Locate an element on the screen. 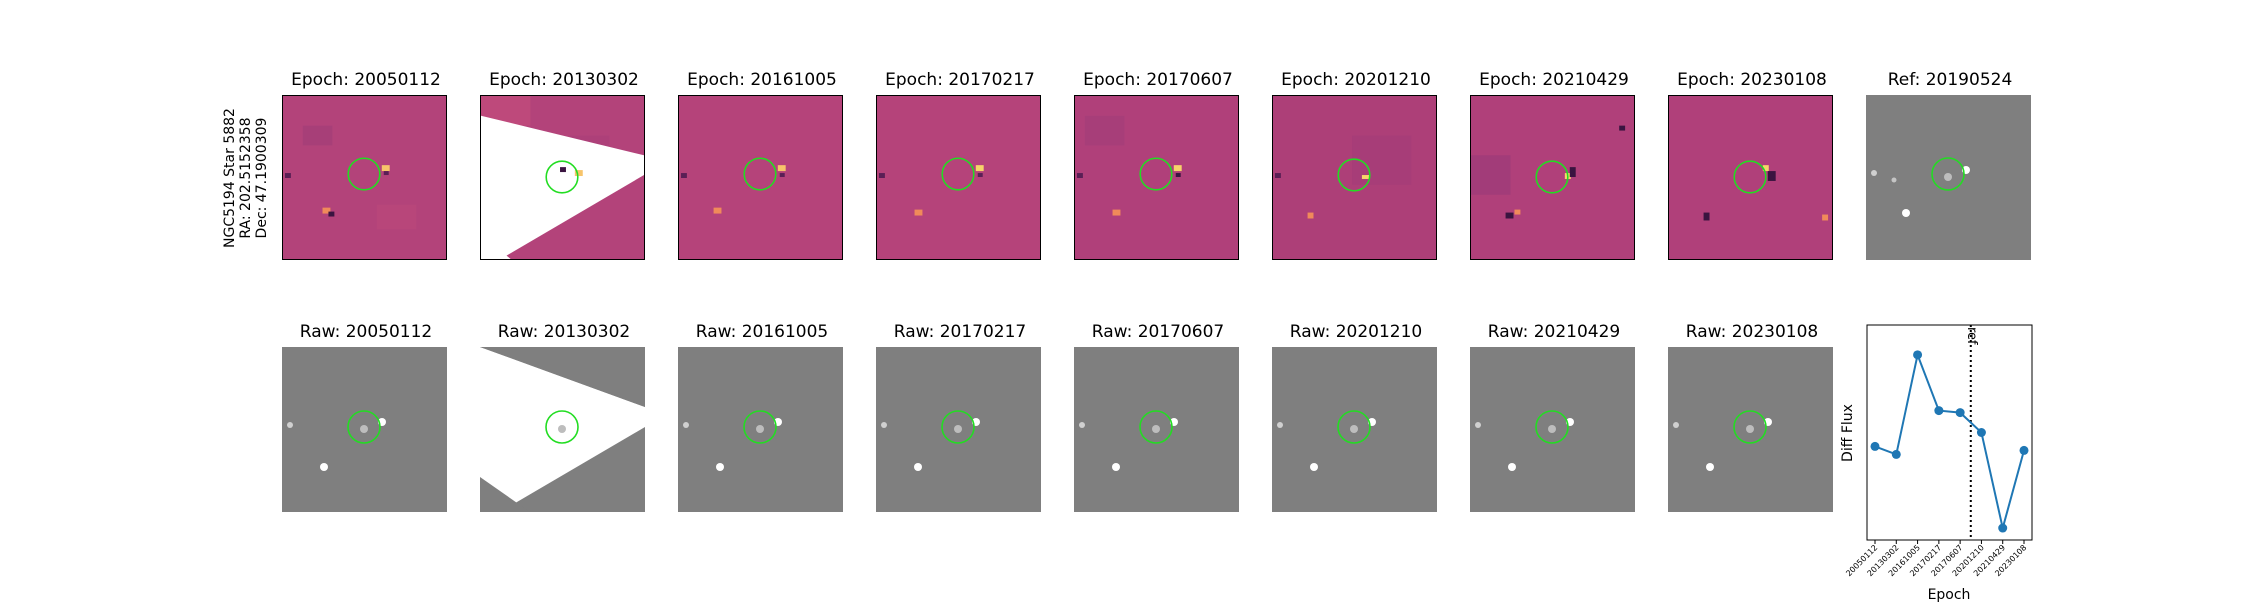  raw-title-5: Raw: 20170607 is located at coordinates (1158, 332).